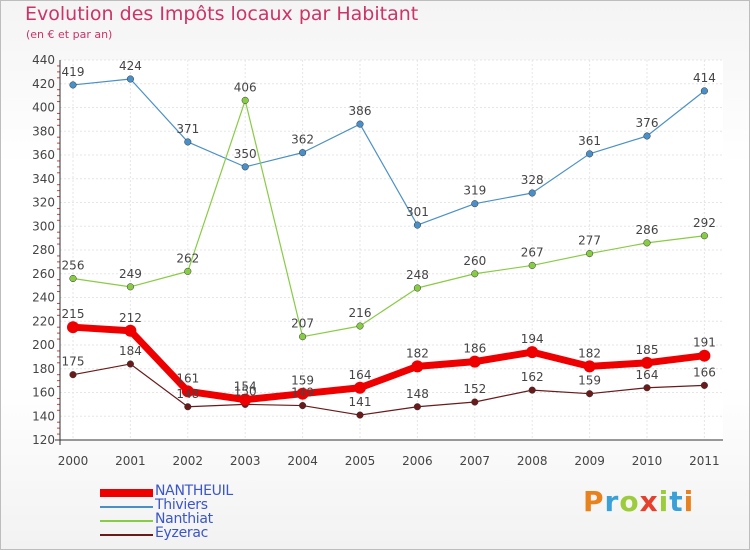  I want to click on data-label-nanthiat: 286, so click(647, 230).